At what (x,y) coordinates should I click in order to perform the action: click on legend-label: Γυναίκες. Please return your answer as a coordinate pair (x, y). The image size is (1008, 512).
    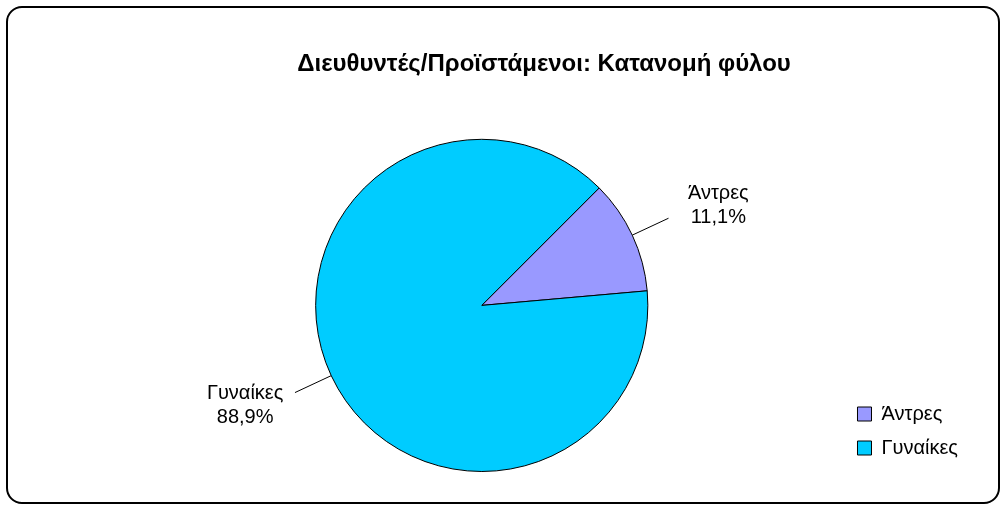
    Looking at the image, I should click on (920, 446).